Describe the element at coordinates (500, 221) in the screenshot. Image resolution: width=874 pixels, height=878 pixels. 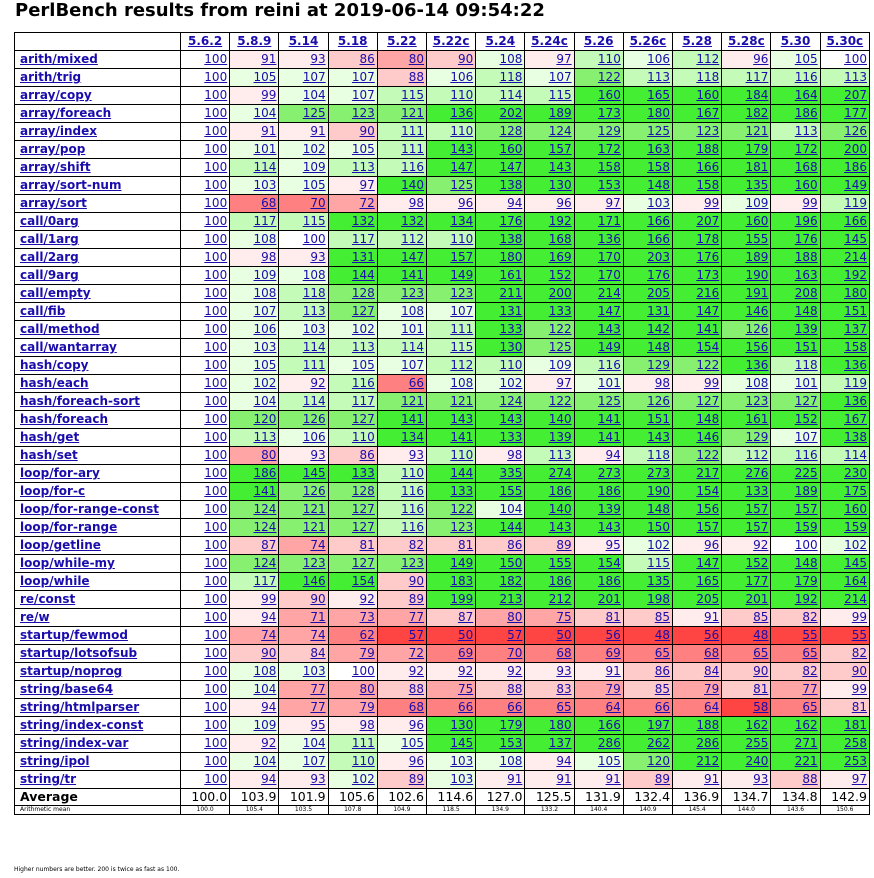
I see `value-cell: 176` at that location.